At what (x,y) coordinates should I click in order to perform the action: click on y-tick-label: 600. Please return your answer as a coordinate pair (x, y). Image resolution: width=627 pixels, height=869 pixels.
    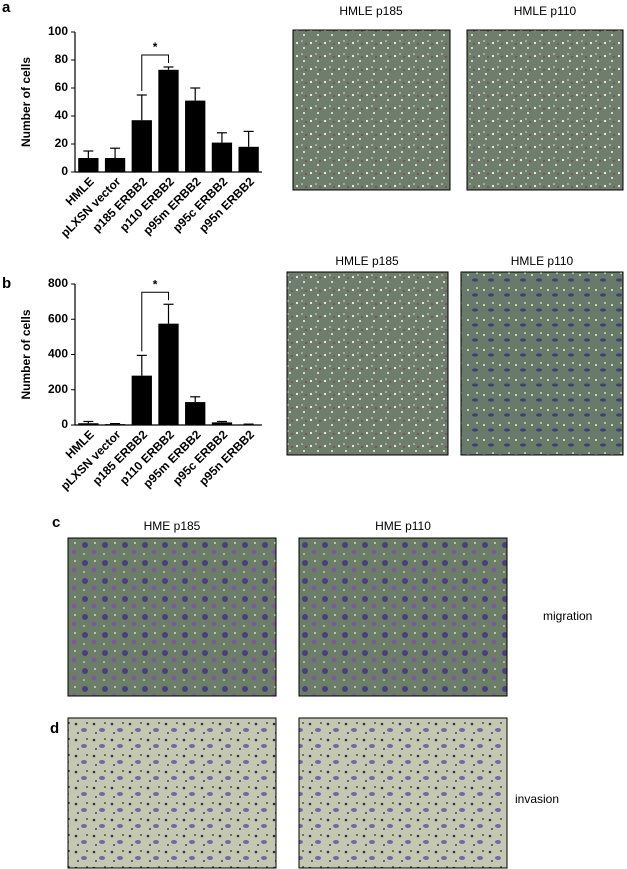
    Looking at the image, I should click on (58, 318).